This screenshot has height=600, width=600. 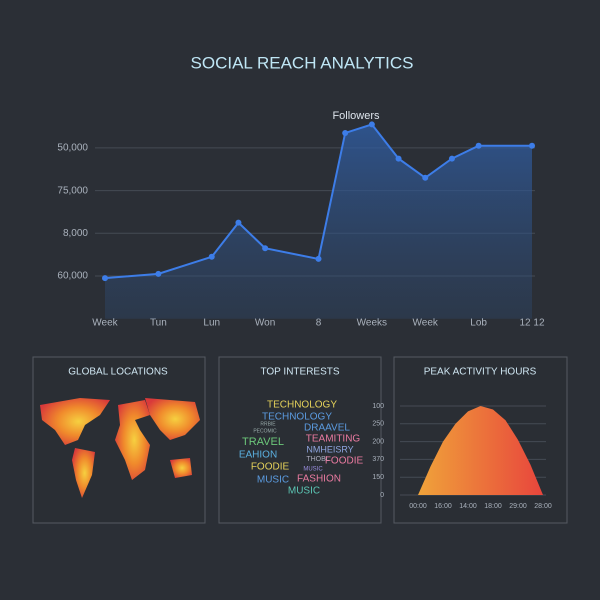 I want to click on y-tick-label: 250, so click(x=378, y=424).